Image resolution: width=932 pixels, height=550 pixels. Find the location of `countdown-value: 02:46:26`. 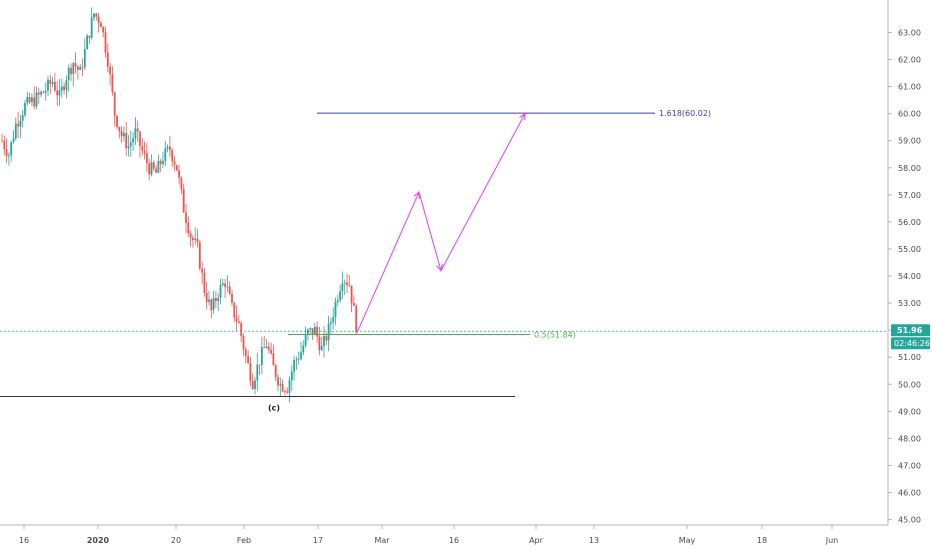

countdown-value: 02:46:26 is located at coordinates (912, 343).